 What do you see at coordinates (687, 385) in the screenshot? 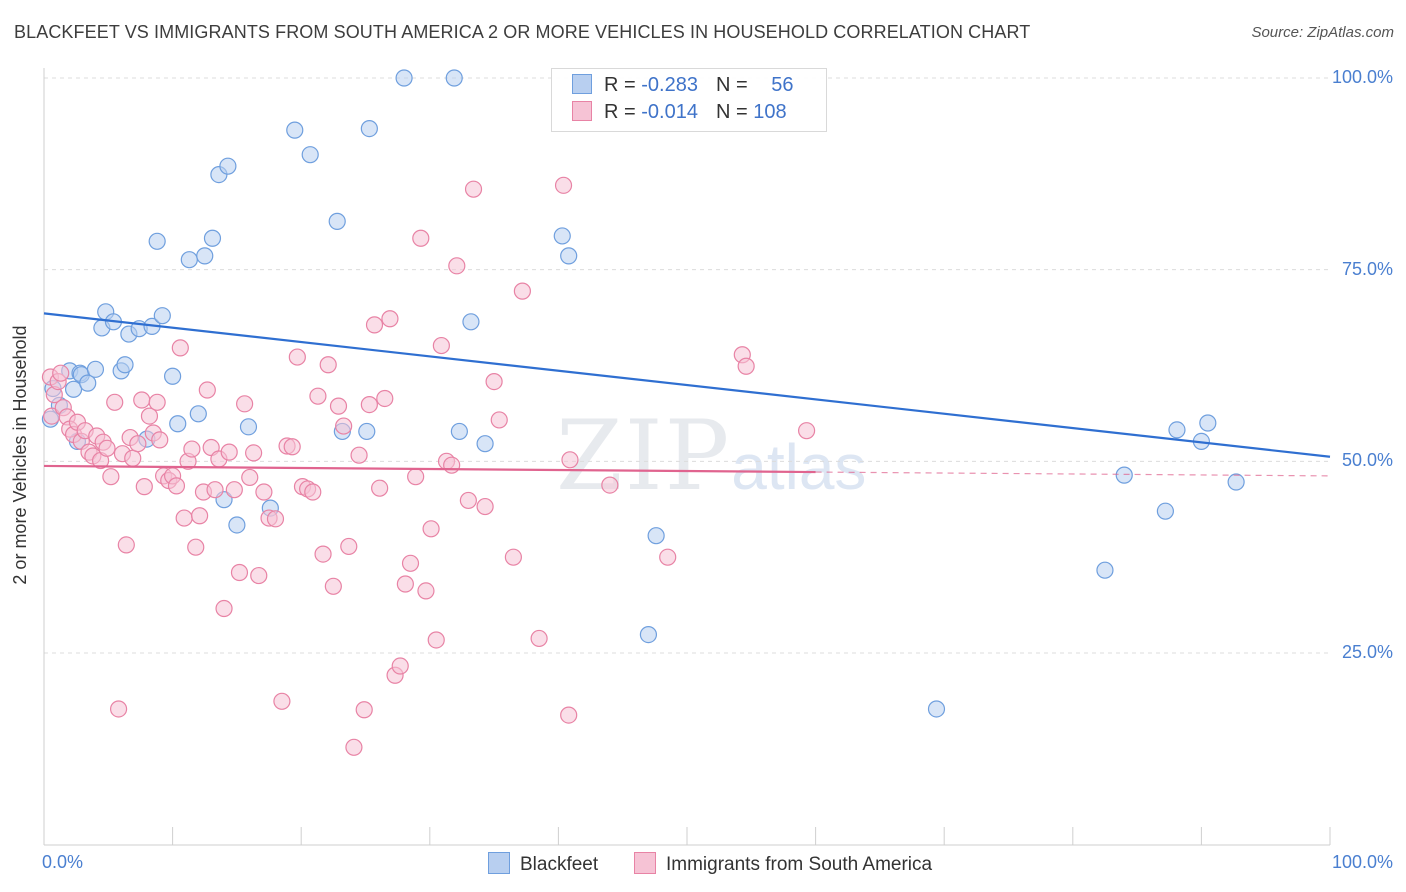
I see `blackfeet-trendline` at bounding box center [687, 385].